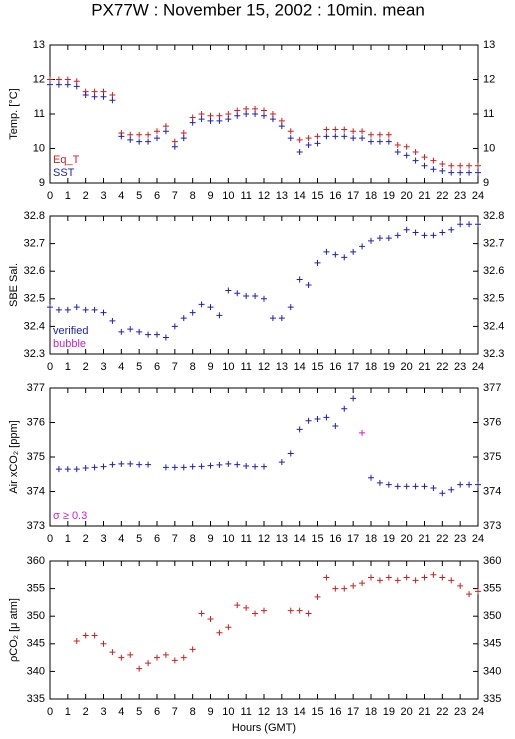  I want to click on x-tick-label: 10, so click(228, 539).